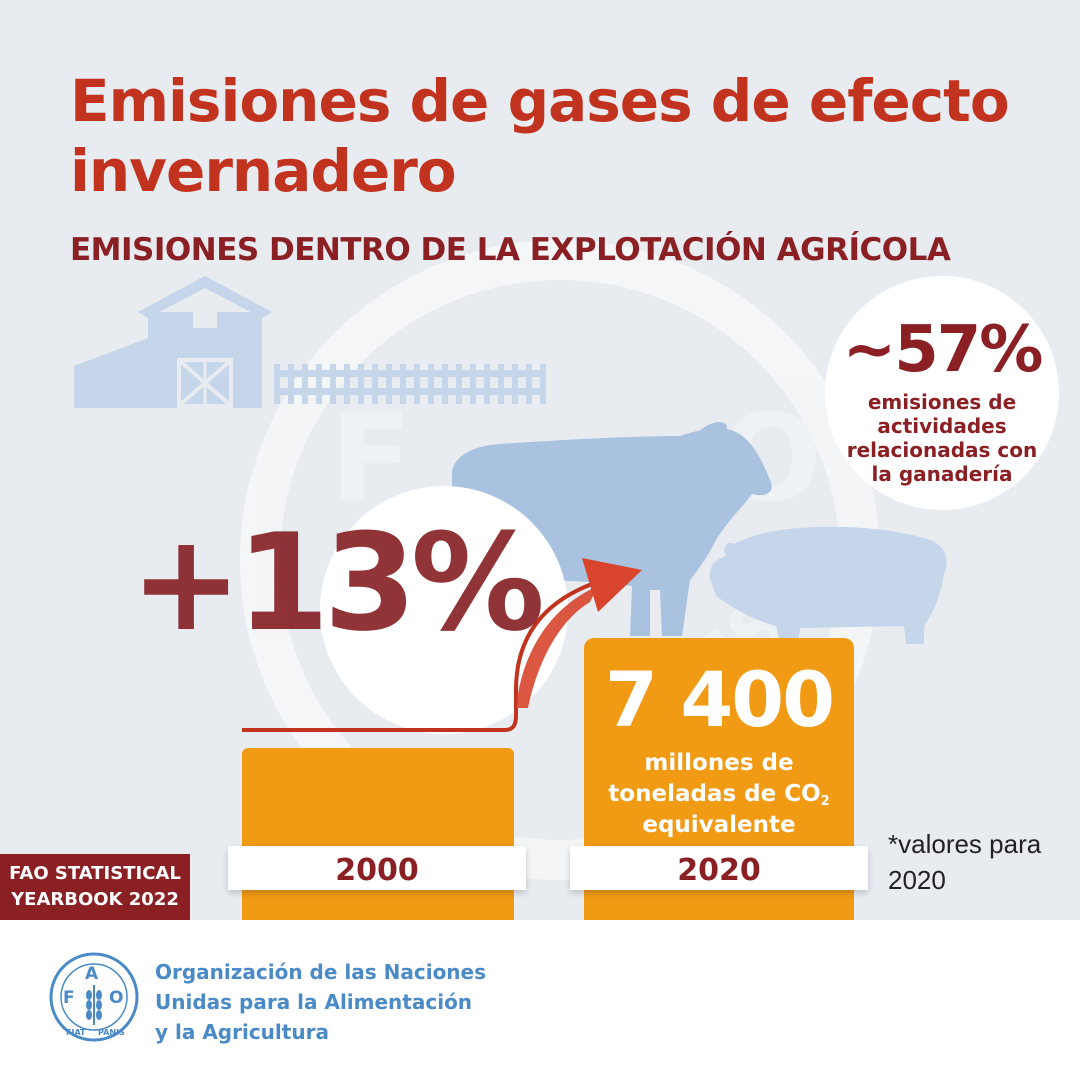  What do you see at coordinates (720, 699) in the screenshot?
I see `emissions-value: 7 400` at bounding box center [720, 699].